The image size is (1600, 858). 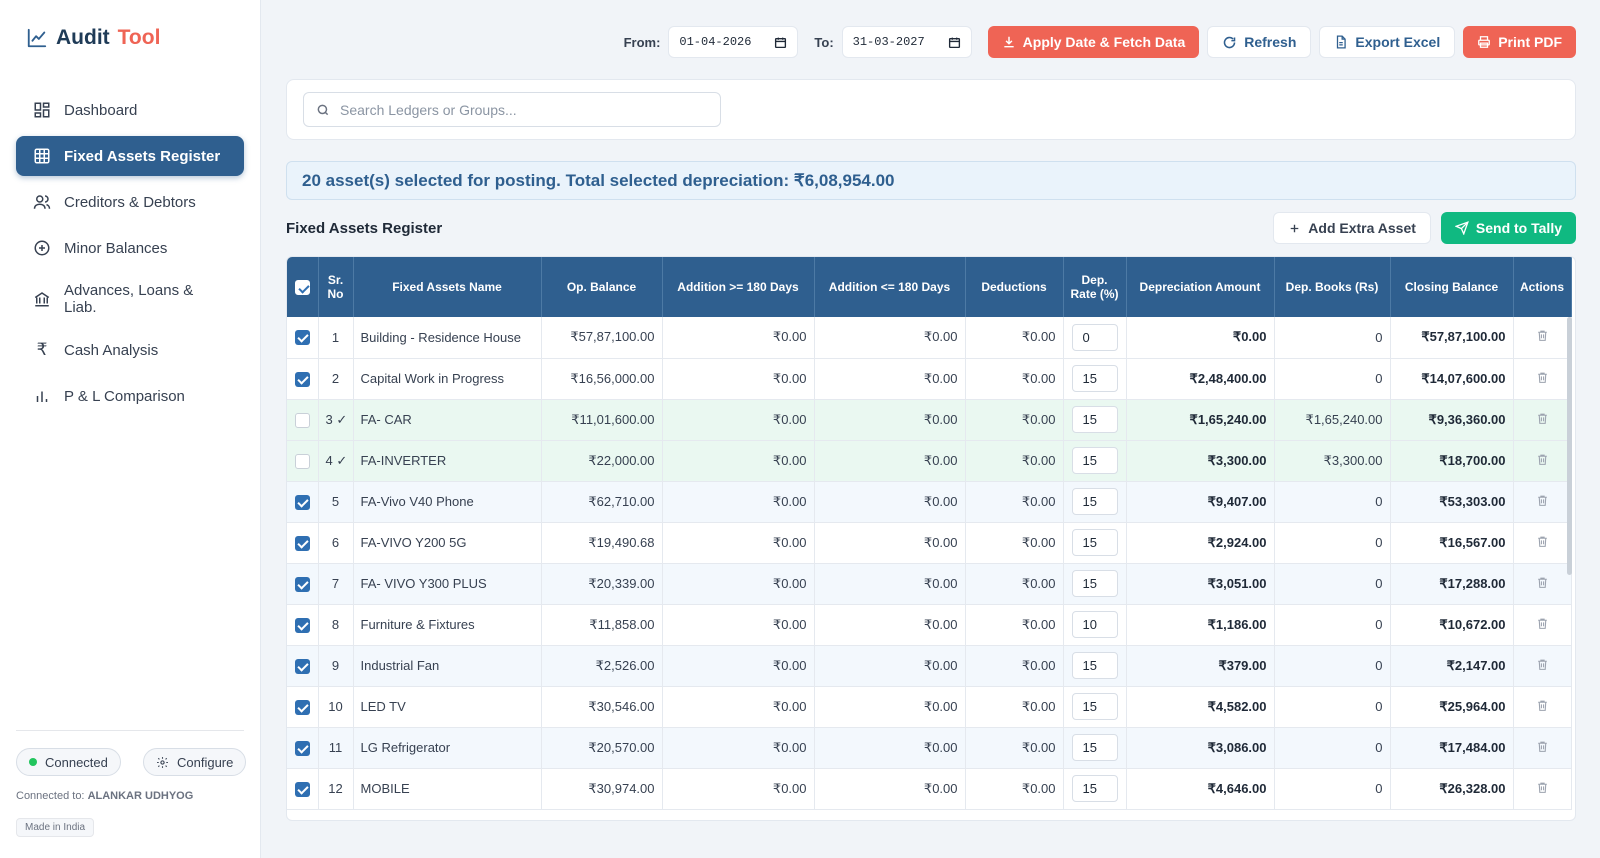 What do you see at coordinates (447, 625) in the screenshot?
I see `asset-name: Furniture & Fixtures` at bounding box center [447, 625].